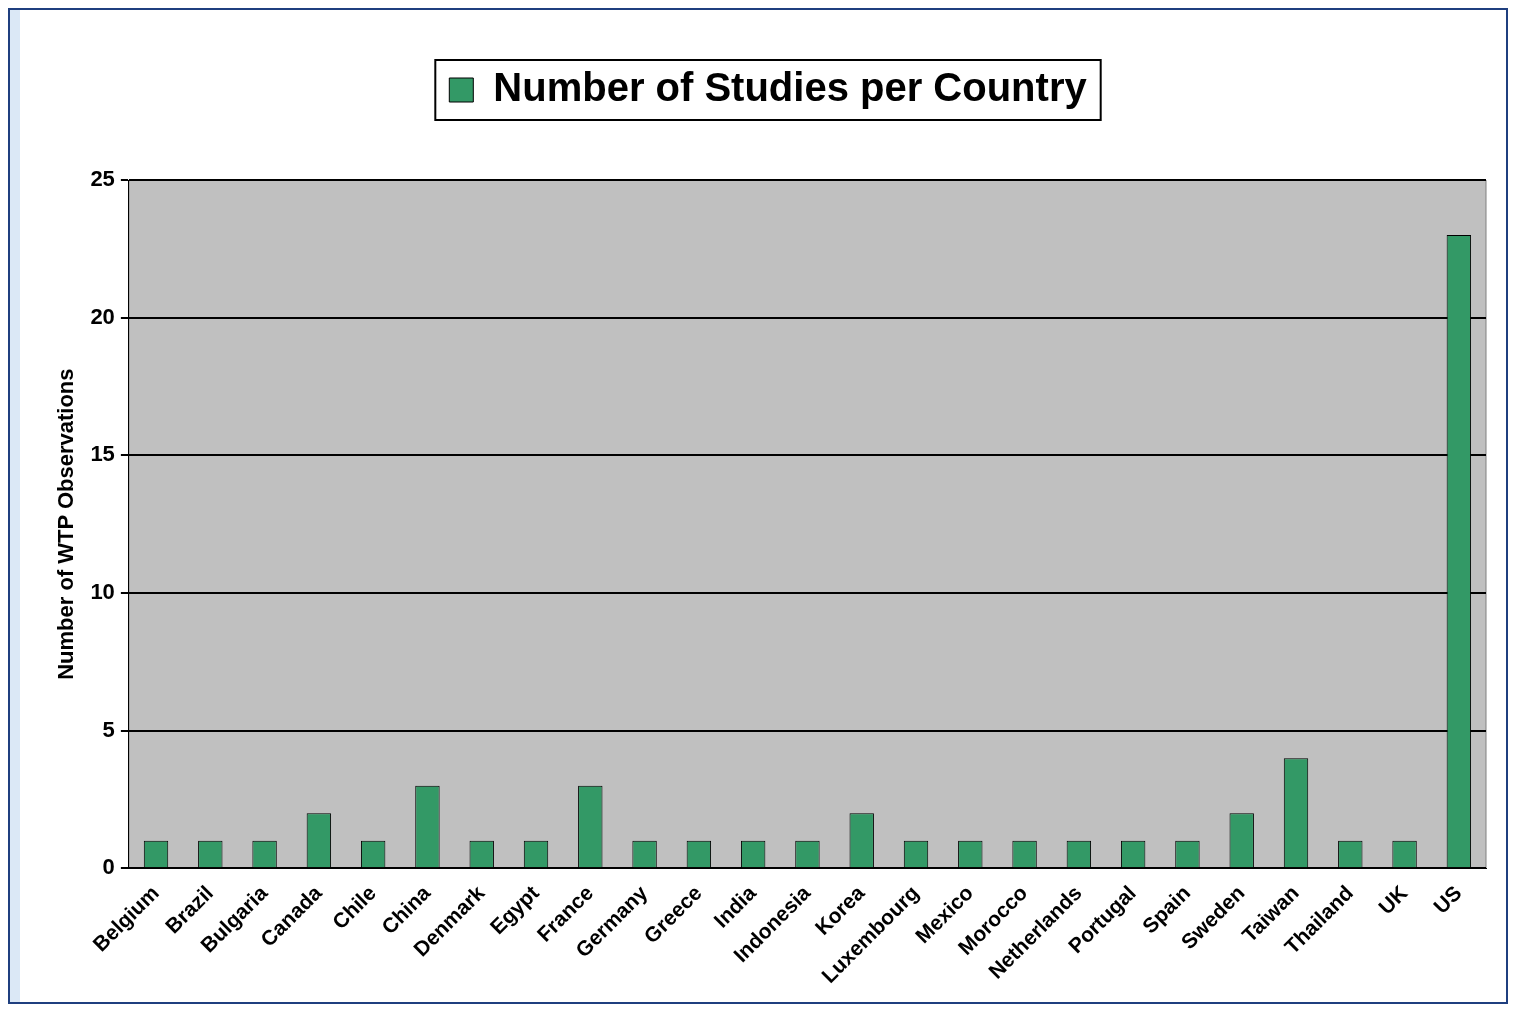 The width and height of the screenshot is (1520, 1016). What do you see at coordinates (108, 729) in the screenshot?
I see `y-tick-label: 5` at bounding box center [108, 729].